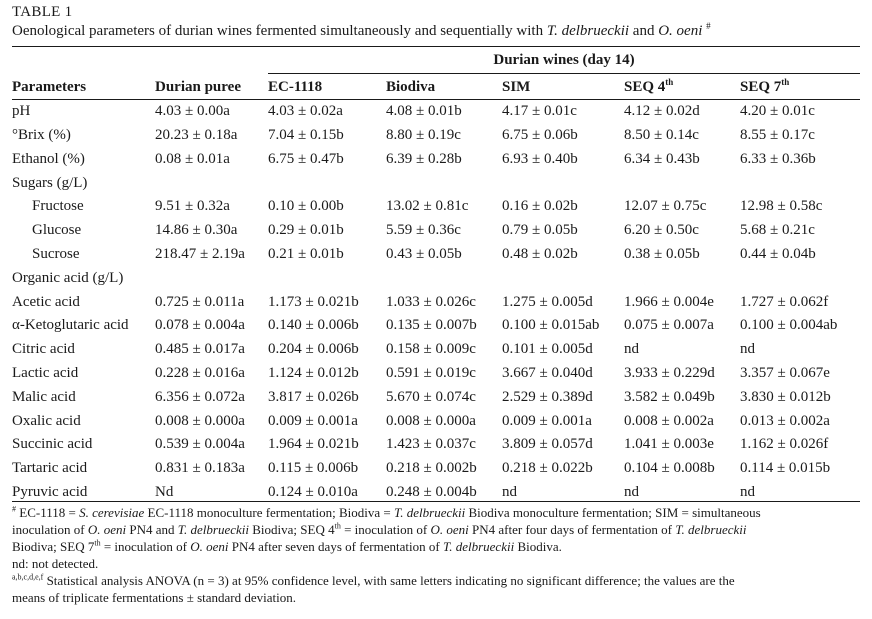  I want to click on cell-seq7: 0.114 ± 0.015b, so click(785, 468).